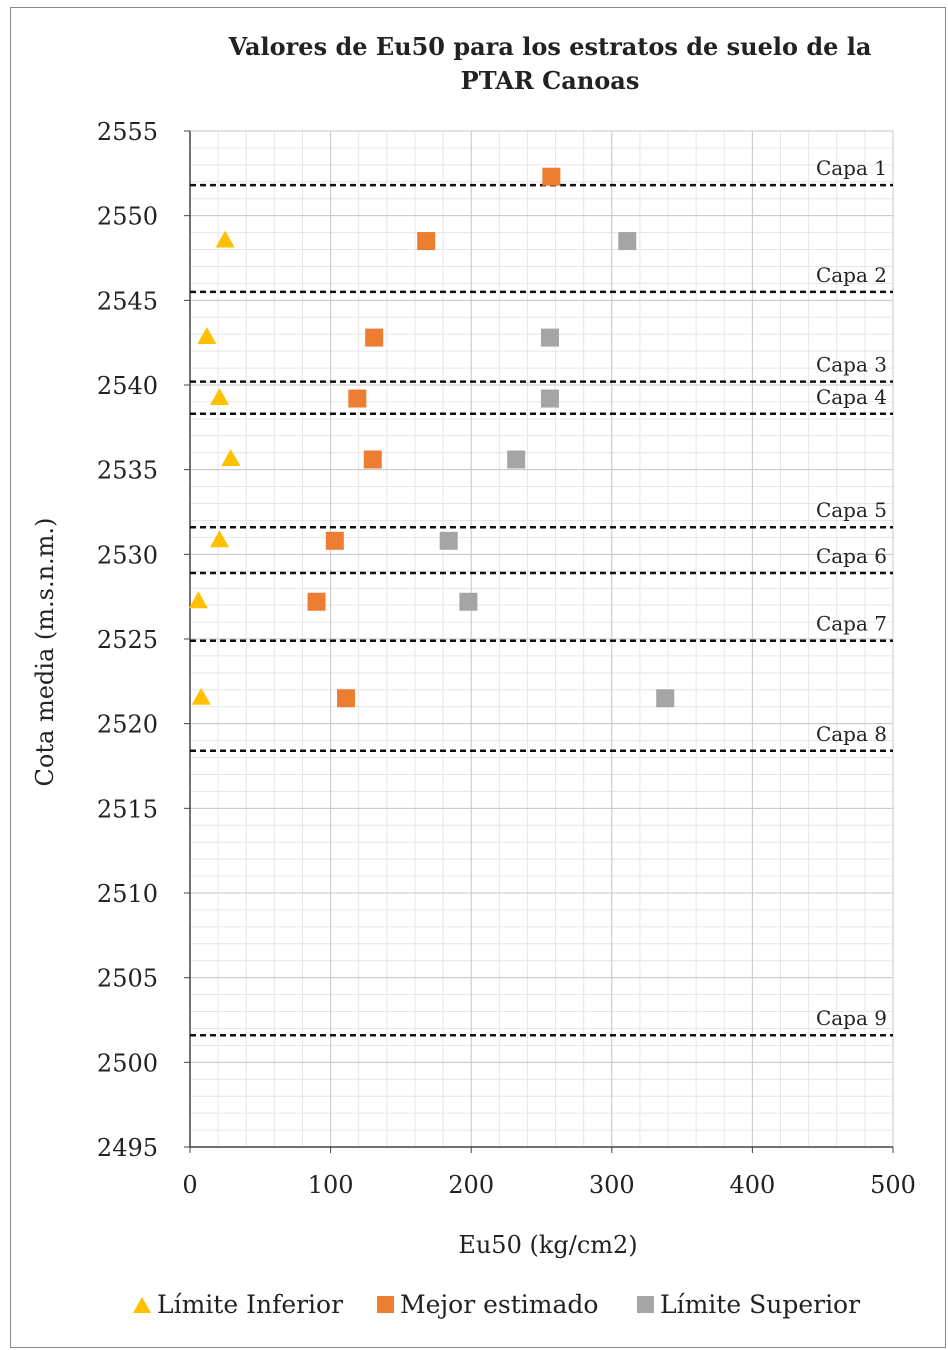 The height and width of the screenshot is (1350, 948). I want to click on y-tick-label: 2500, so click(127, 1063).